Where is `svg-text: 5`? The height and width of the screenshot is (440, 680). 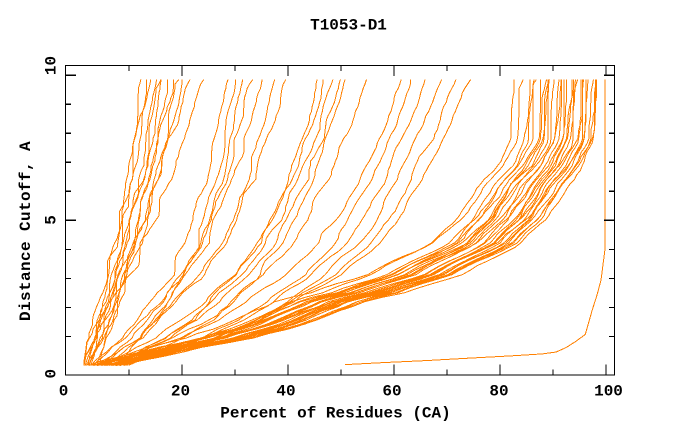
svg-text: 5 is located at coordinates (52, 220).